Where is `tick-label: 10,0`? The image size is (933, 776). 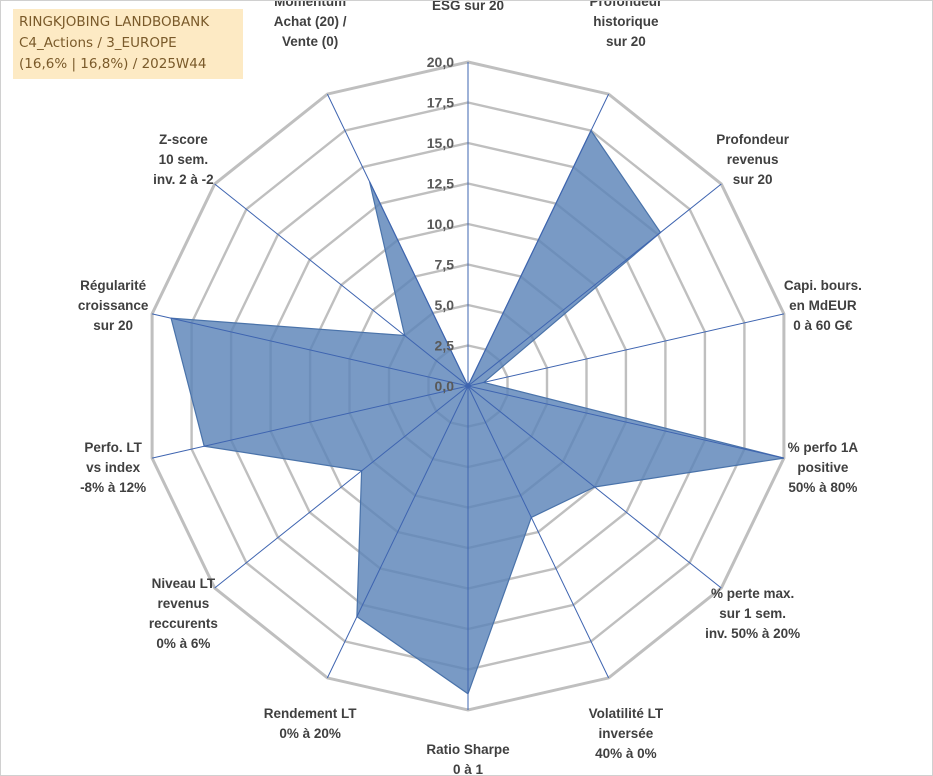 tick-label: 10,0 is located at coordinates (440, 224).